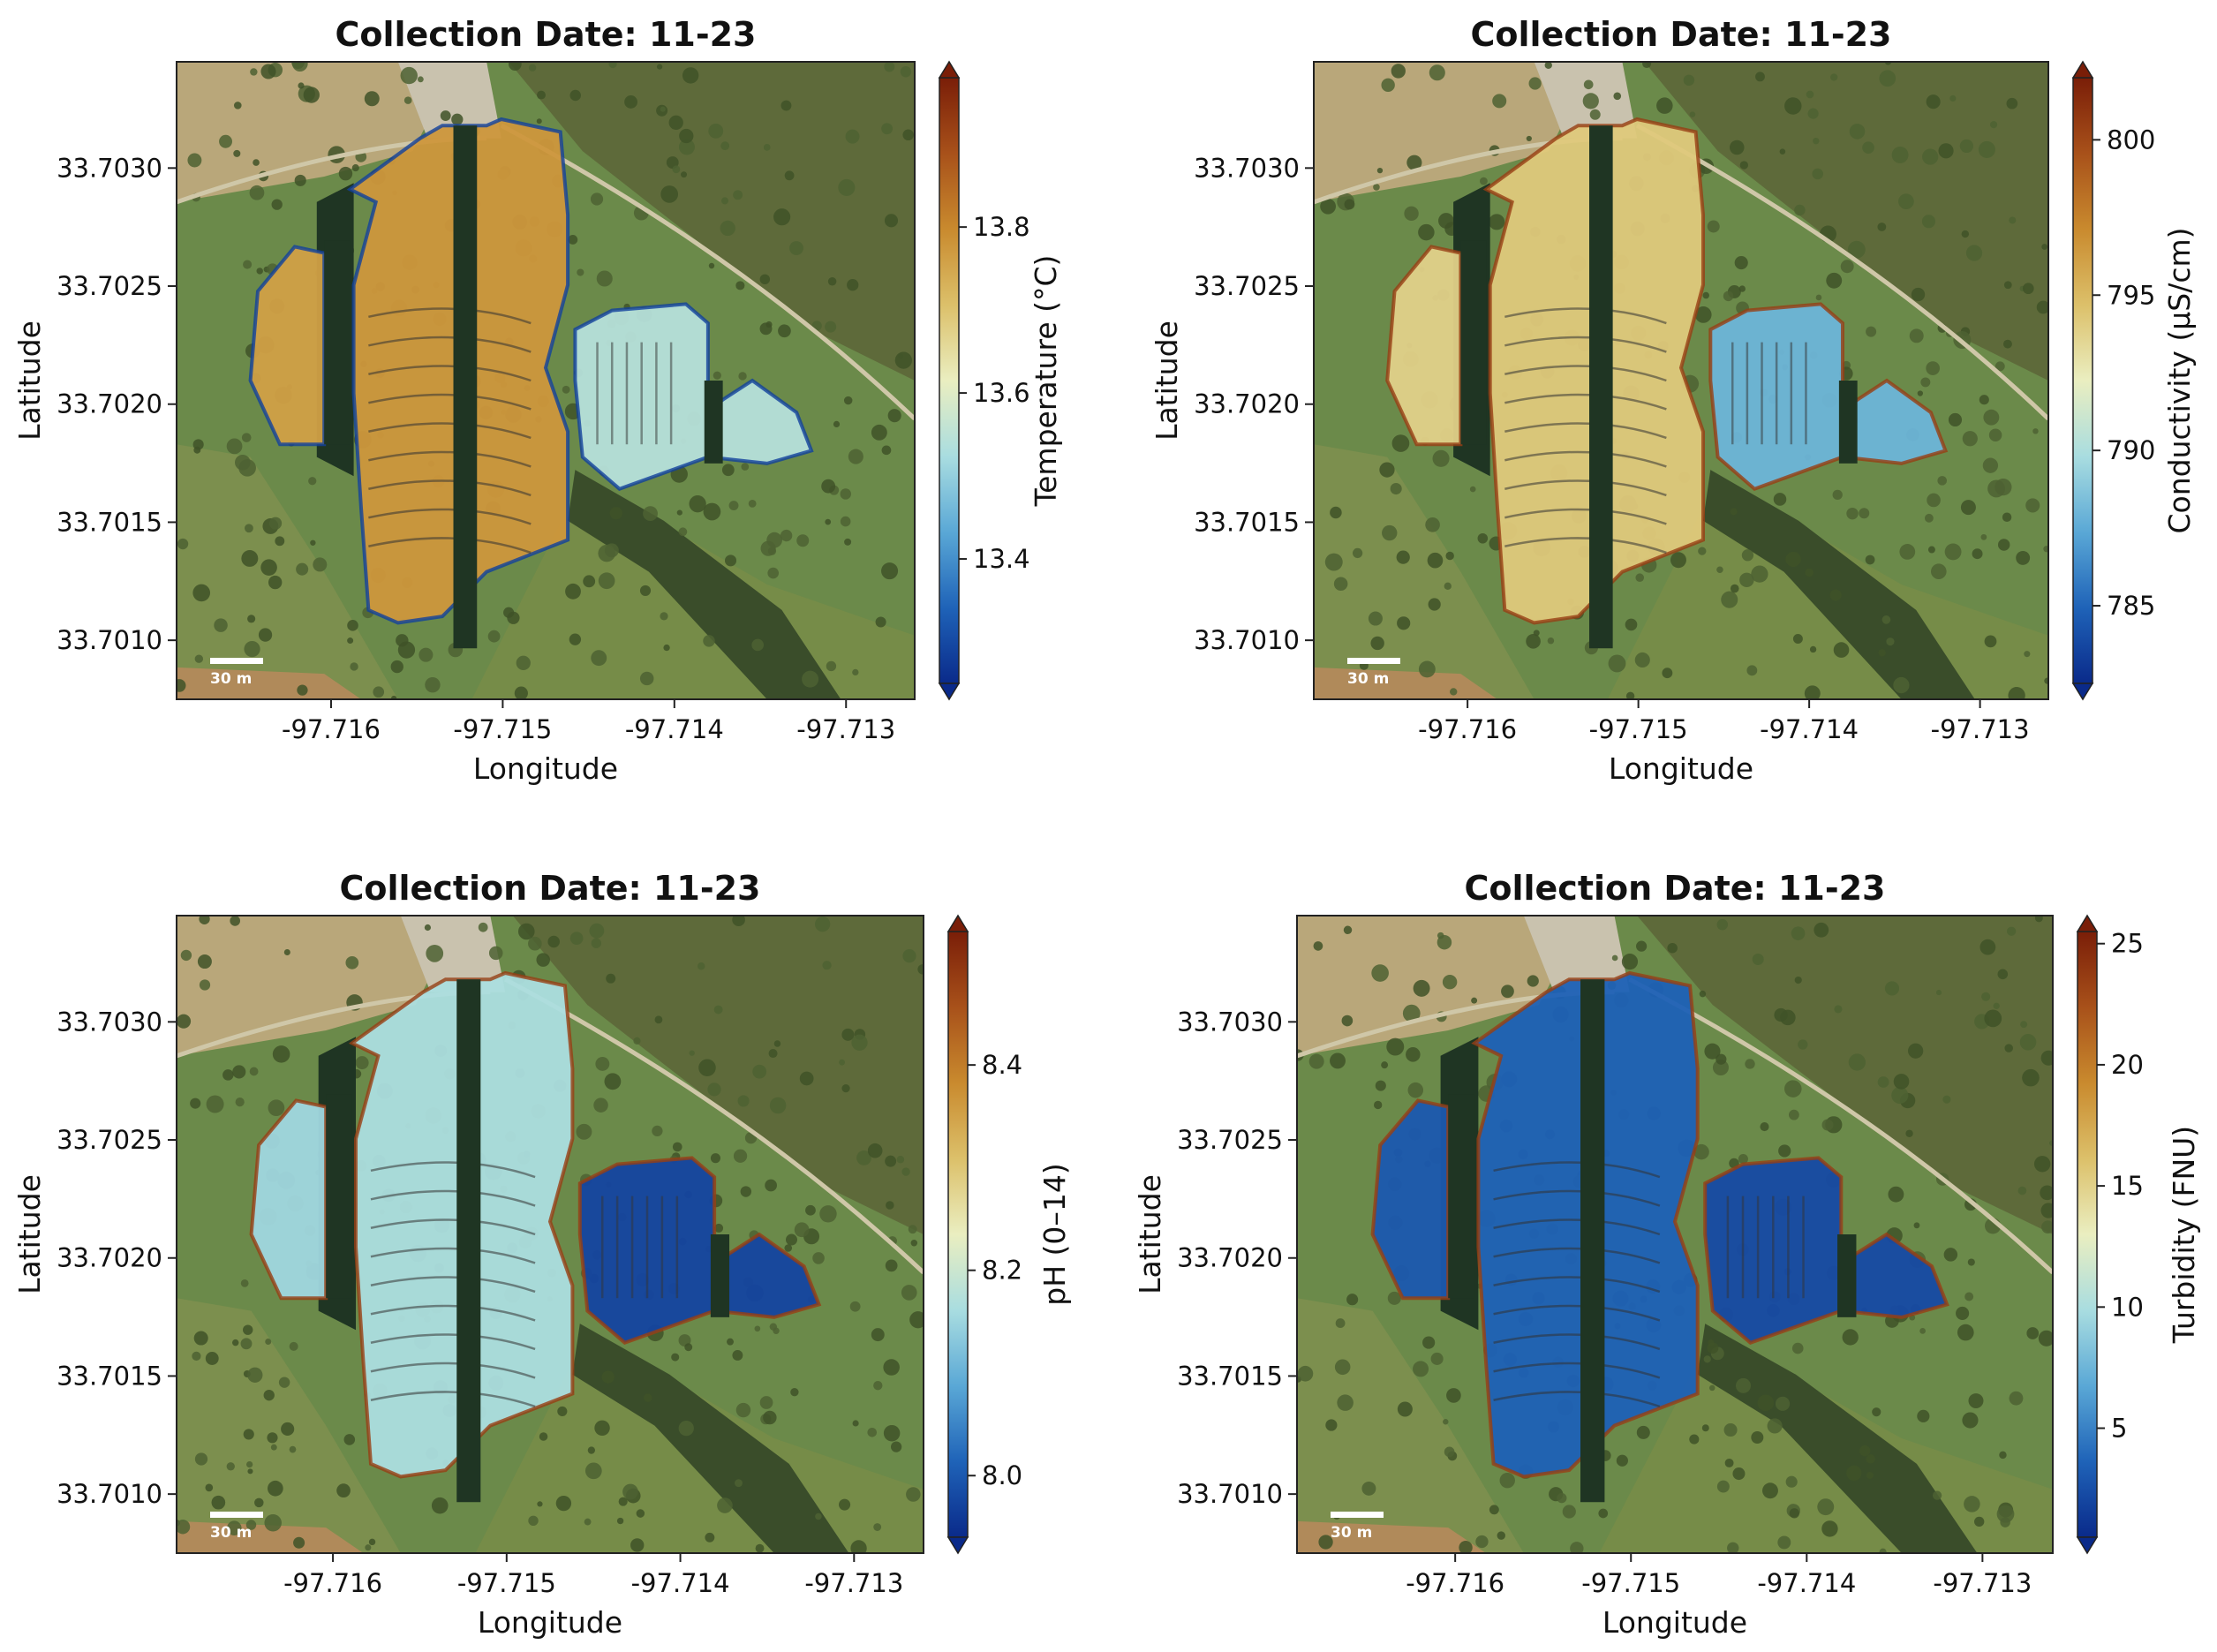 Image resolution: width=2217 pixels, height=1652 pixels. I want to click on colorbar-tick-label: 8.0, so click(1002, 1475).